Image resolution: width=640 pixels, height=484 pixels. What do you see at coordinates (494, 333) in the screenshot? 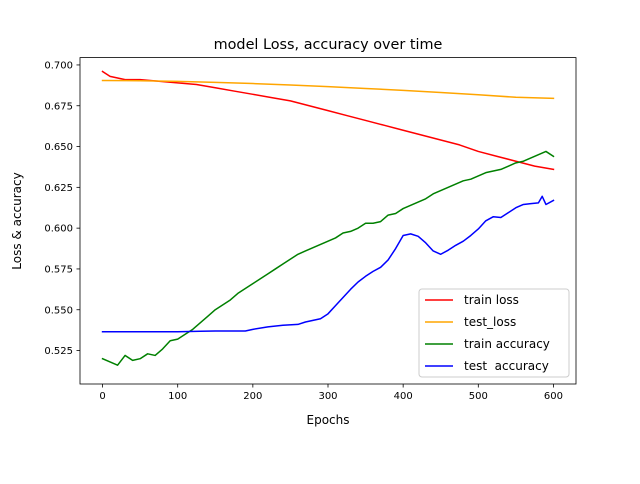
I see `legend-box` at bounding box center [494, 333].